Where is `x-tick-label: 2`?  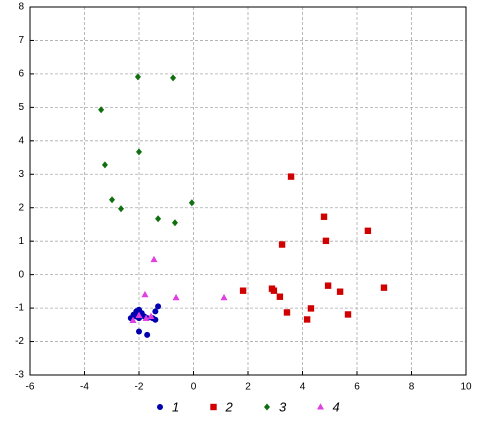 x-tick-label: 2 is located at coordinates (248, 387).